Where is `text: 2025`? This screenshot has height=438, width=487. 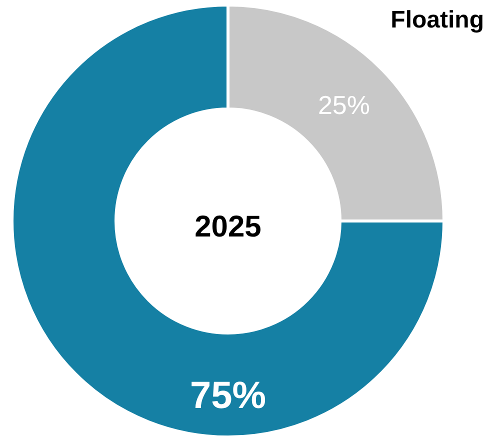 text: 2025 is located at coordinates (228, 227).